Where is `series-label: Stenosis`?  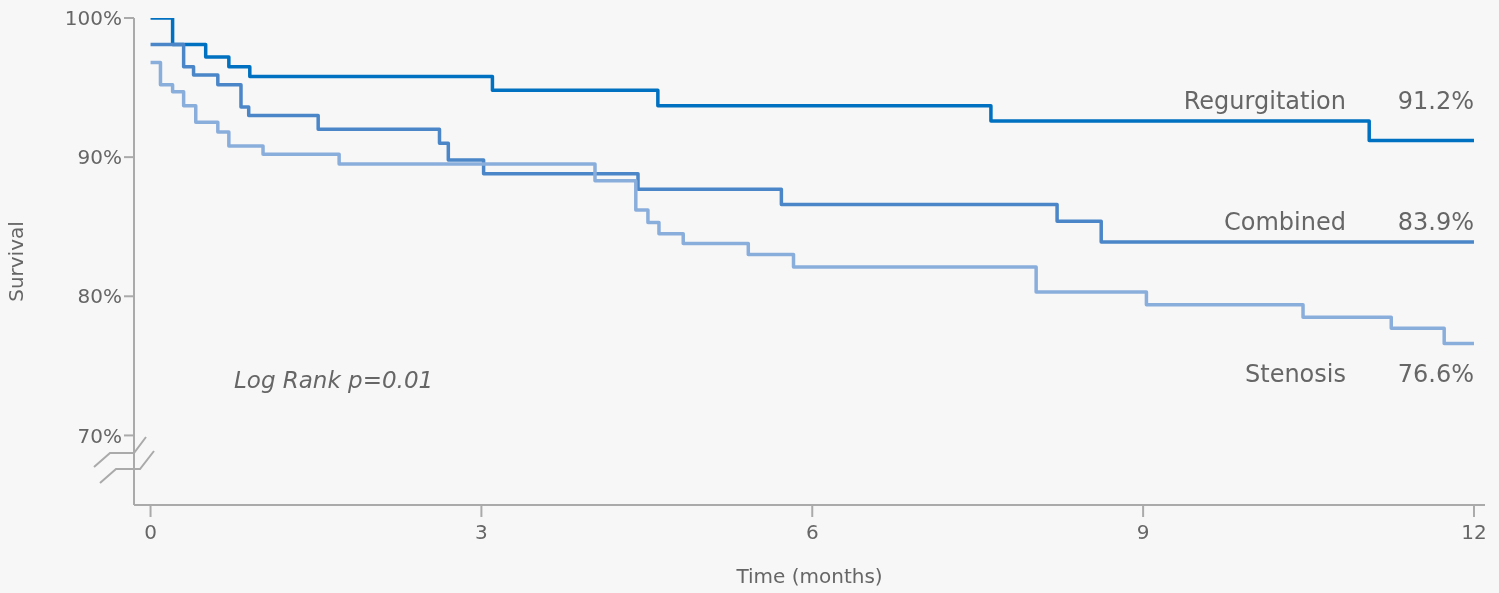
series-label: Stenosis is located at coordinates (1295, 373).